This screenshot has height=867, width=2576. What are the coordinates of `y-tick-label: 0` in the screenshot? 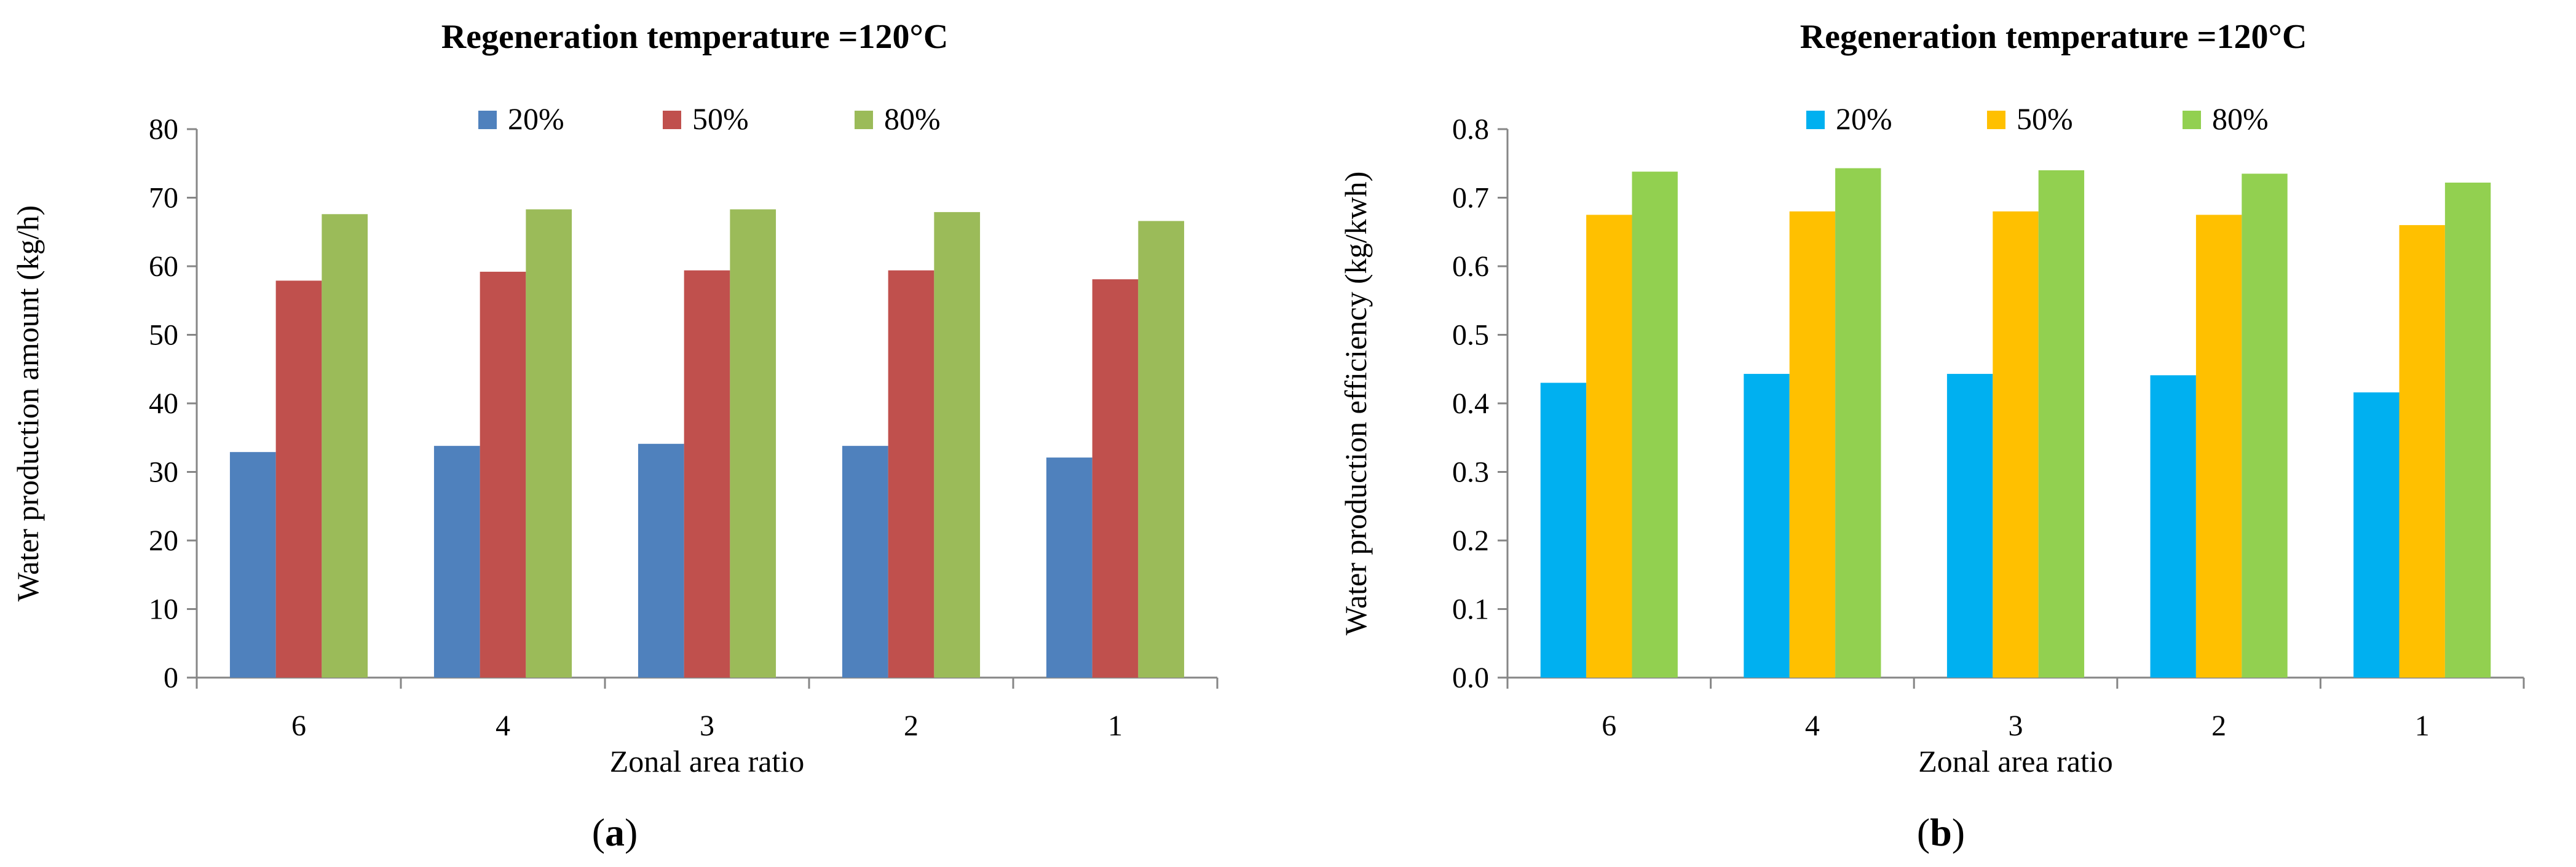 It's located at (171, 678).